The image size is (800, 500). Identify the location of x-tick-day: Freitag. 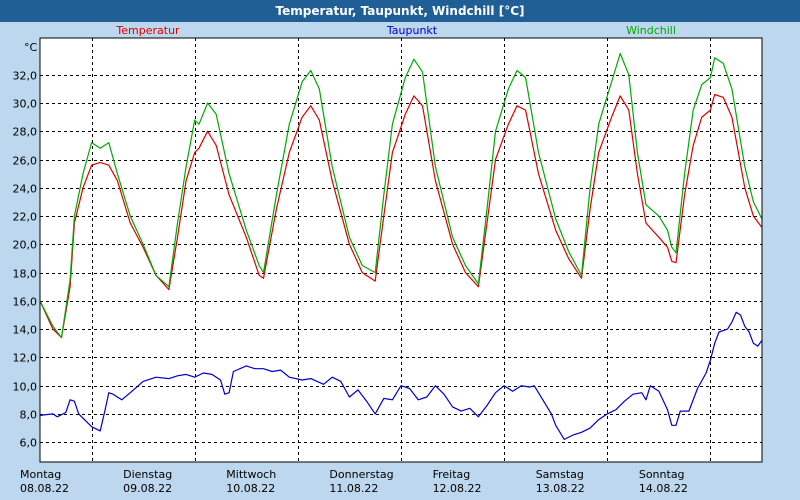
(452, 474).